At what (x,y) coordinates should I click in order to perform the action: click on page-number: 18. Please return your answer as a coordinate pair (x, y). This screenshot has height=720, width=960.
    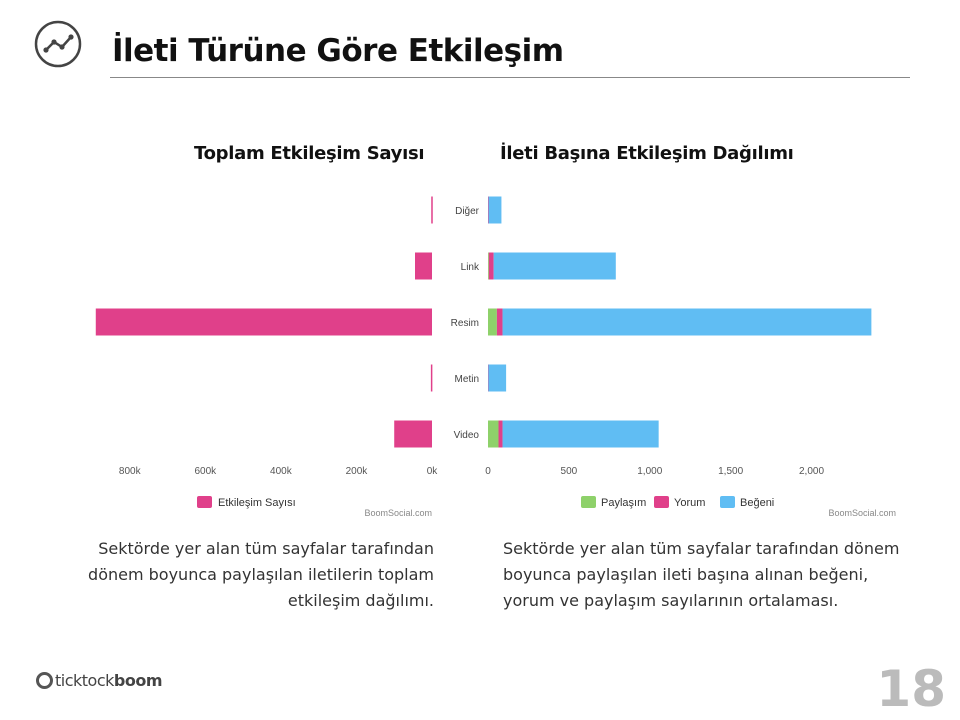
    Looking at the image, I should click on (911, 689).